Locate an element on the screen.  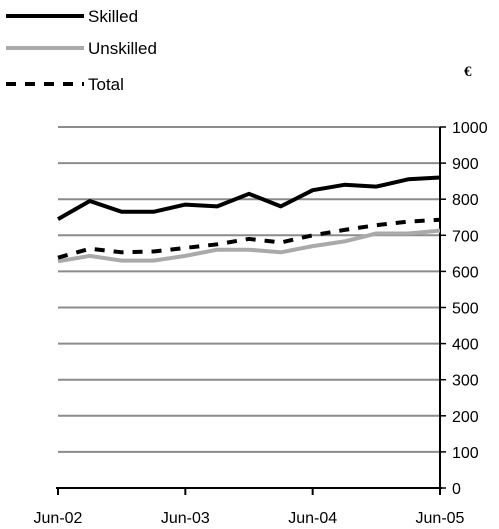
legend-label-total: Total is located at coordinates (106, 84).